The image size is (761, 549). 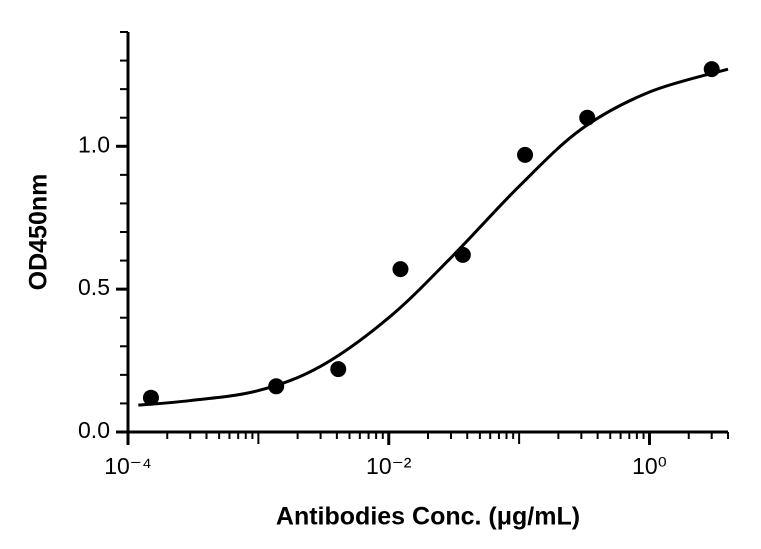 I want to click on y-tick-label: 0.0, so click(x=94, y=430).